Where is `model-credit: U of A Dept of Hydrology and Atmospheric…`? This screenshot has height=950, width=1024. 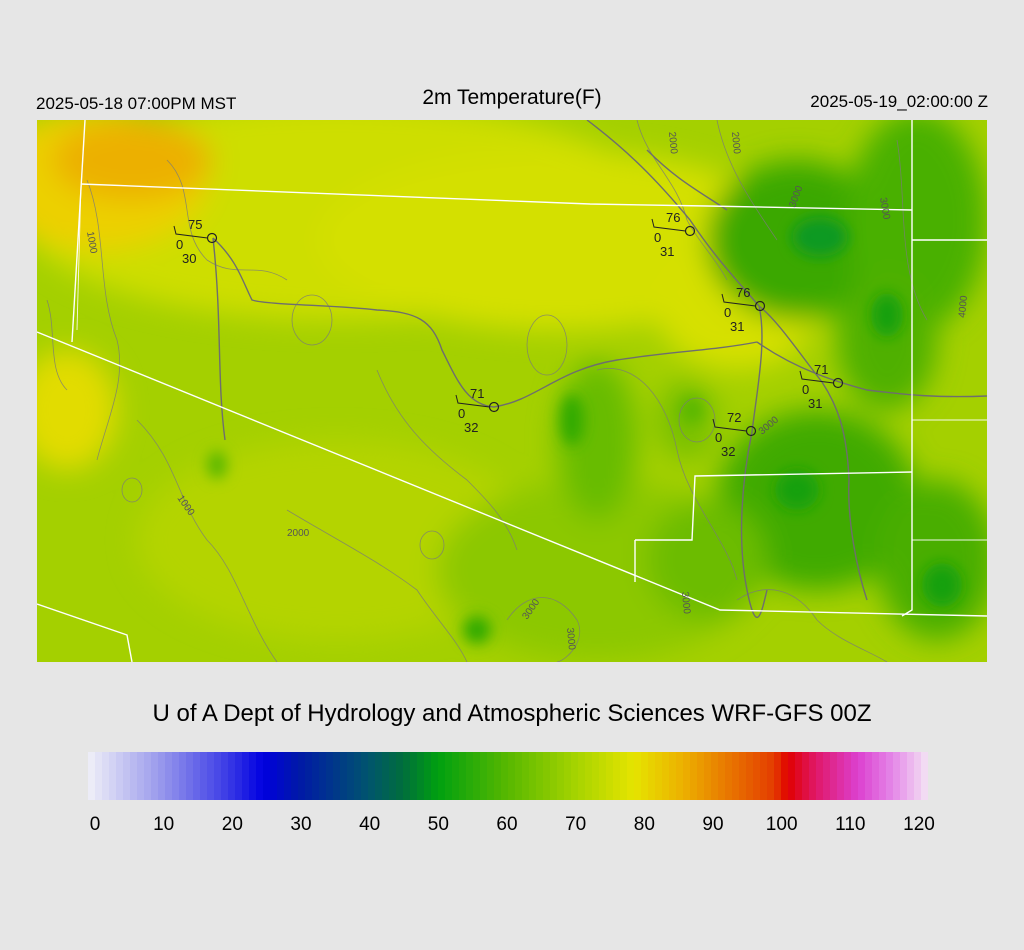
model-credit: U of A Dept of Hydrology and Atmospheric… is located at coordinates (512, 713).